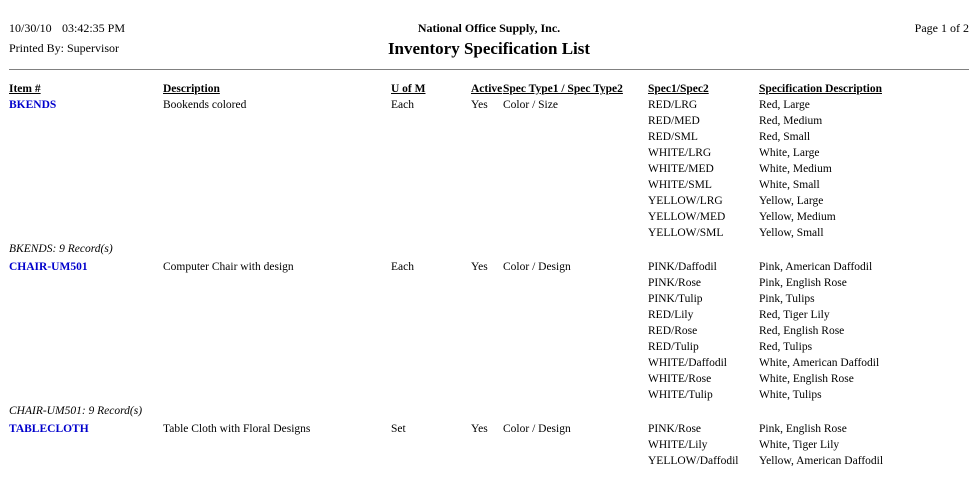 This screenshot has height=478, width=978. Describe the element at coordinates (791, 233) in the screenshot. I see `spec-description: Yellow, Small` at that location.